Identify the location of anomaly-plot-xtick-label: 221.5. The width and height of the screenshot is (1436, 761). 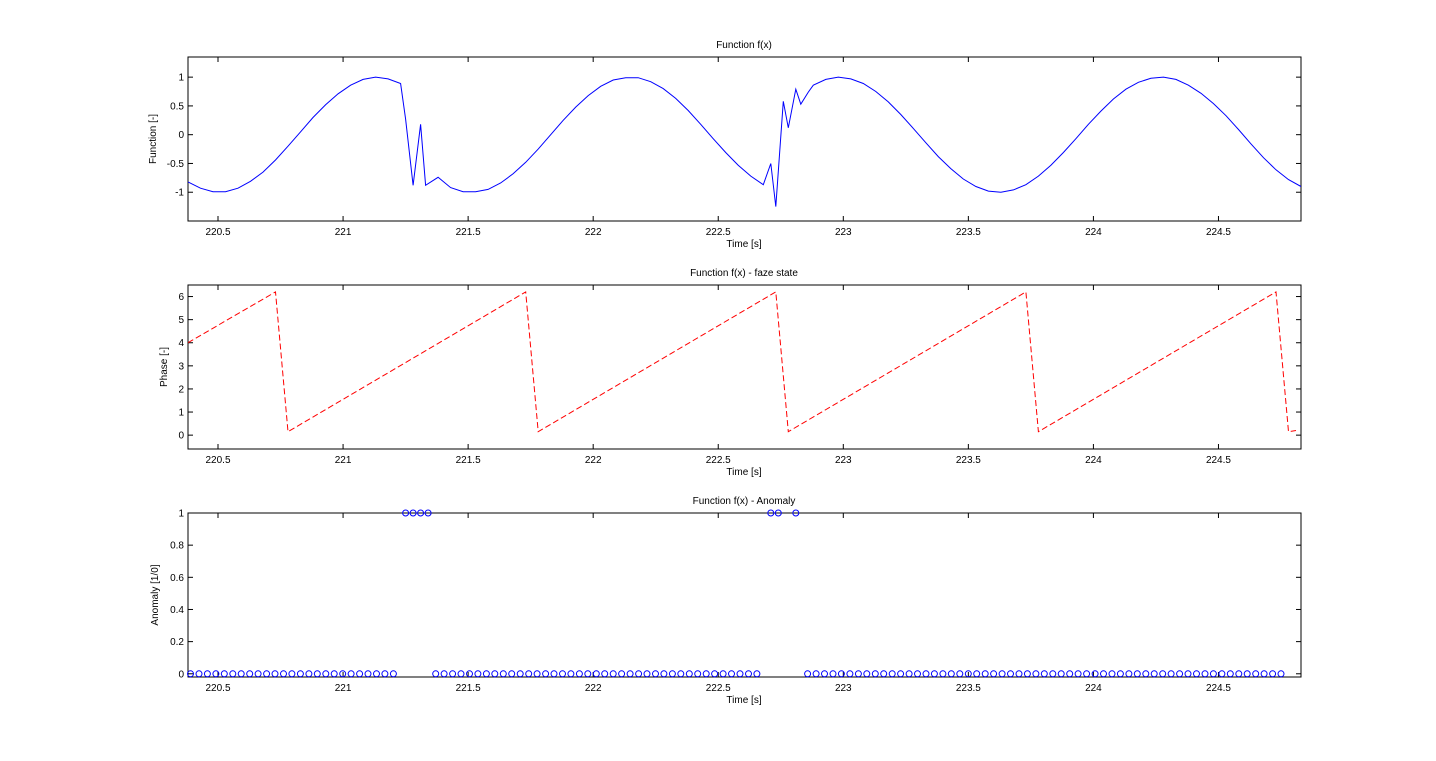
(468, 688).